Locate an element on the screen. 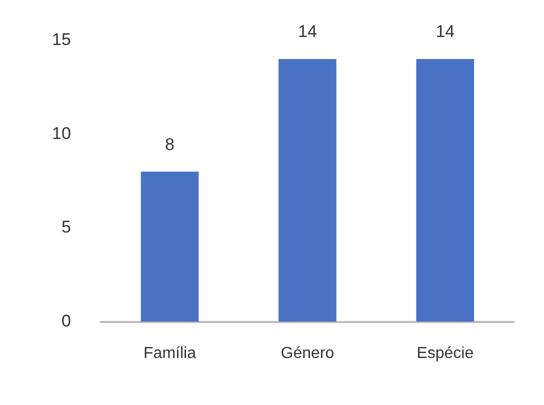 Image resolution: width=544 pixels, height=405 pixels. y-tick-label: 0 is located at coordinates (66, 320).